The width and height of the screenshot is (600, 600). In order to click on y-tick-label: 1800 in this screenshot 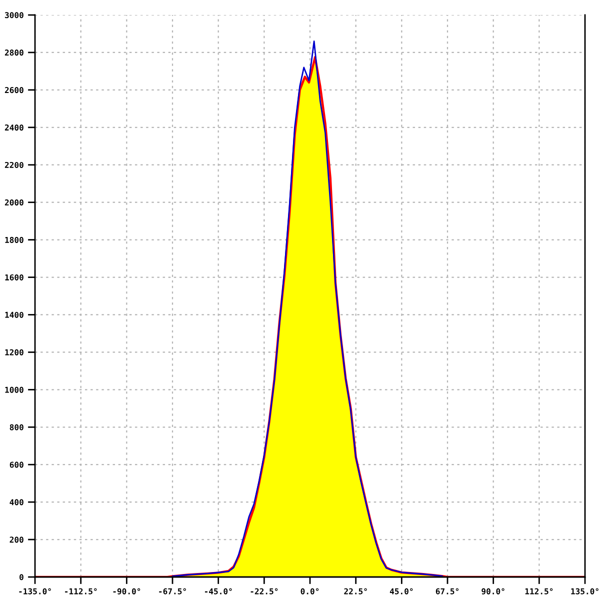, I will do `click(14, 239)`.